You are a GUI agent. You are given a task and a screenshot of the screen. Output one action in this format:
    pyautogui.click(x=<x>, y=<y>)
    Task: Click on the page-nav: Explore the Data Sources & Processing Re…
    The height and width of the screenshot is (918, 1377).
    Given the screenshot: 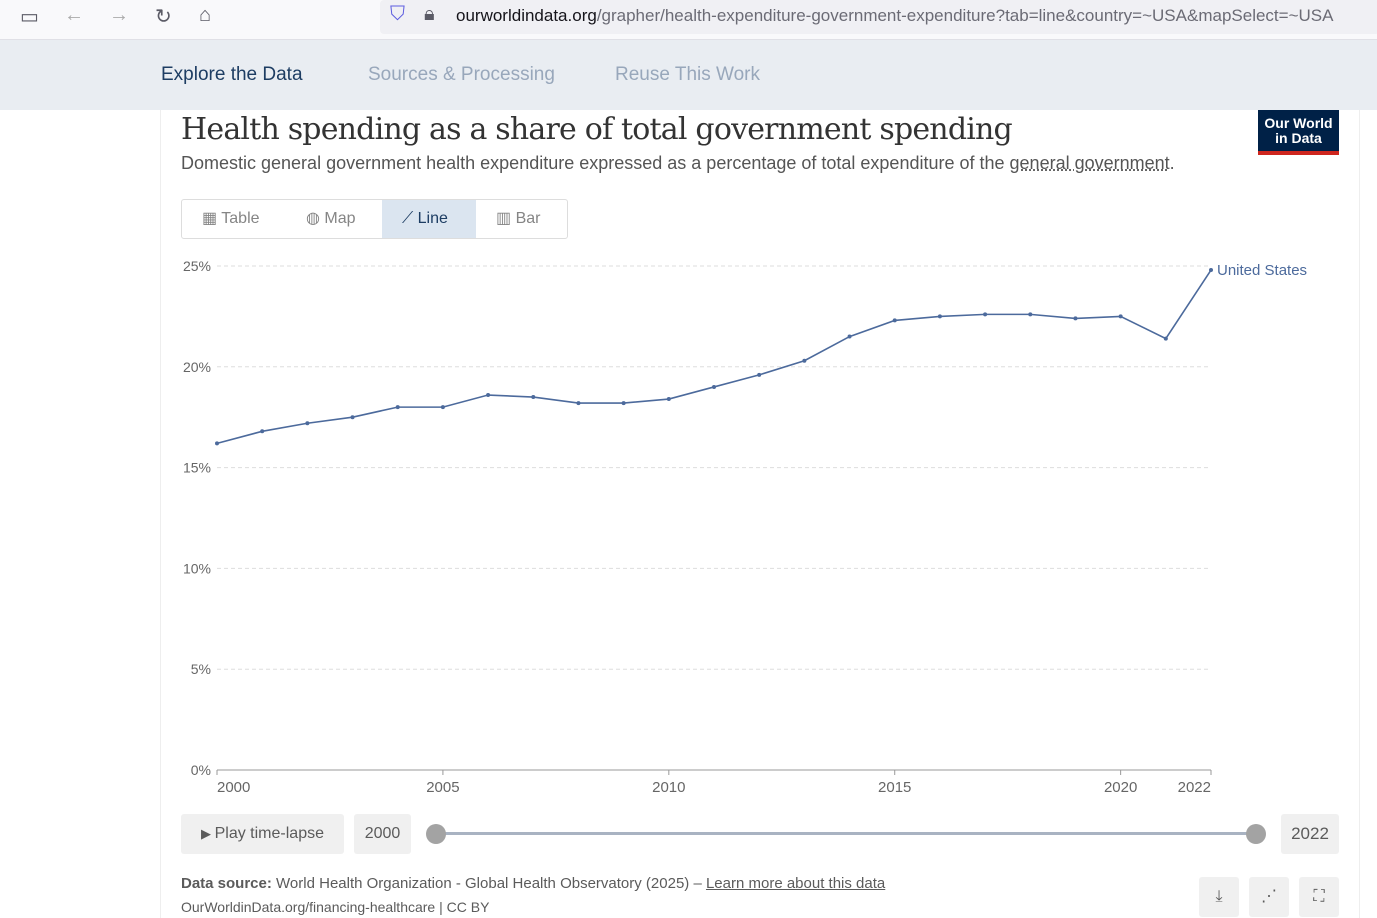 What is the action you would take?
    pyautogui.click(x=688, y=75)
    